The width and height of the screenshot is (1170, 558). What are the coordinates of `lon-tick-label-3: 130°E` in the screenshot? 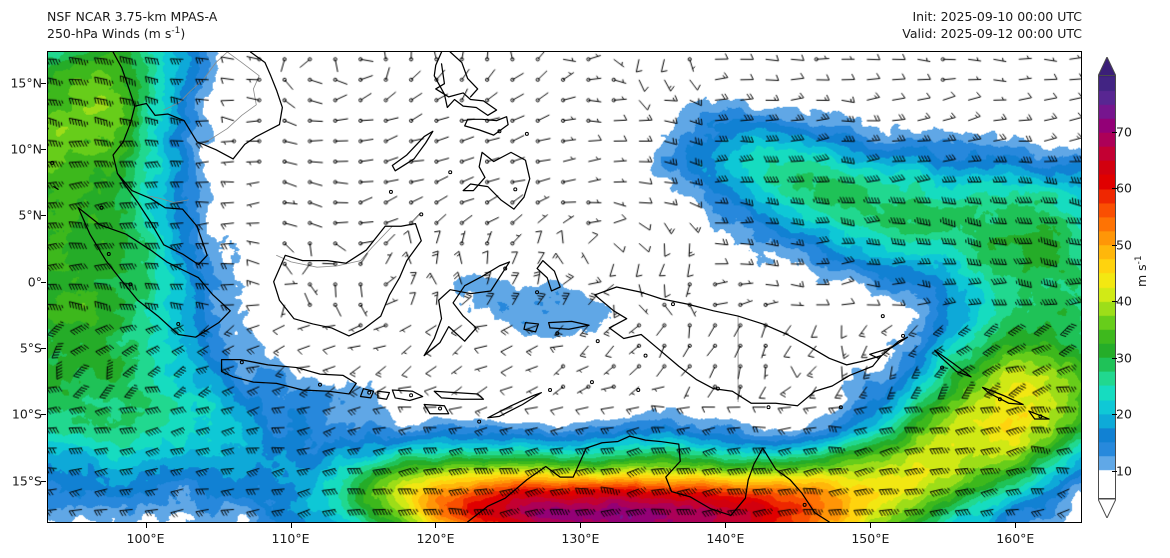 It's located at (580, 538).